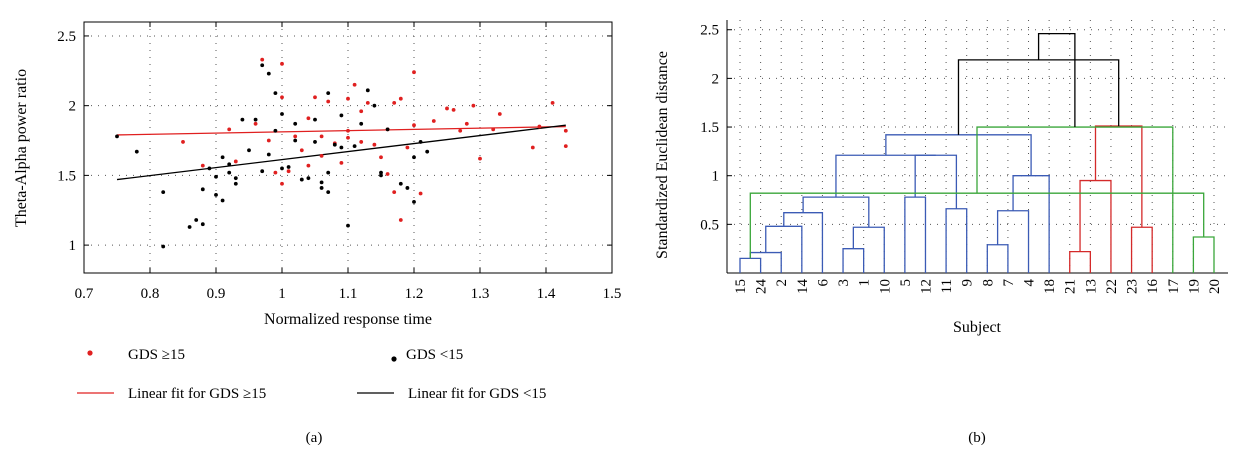 This screenshot has height=449, width=1238. I want to click on leaf-label: 4, so click(1030, 283).